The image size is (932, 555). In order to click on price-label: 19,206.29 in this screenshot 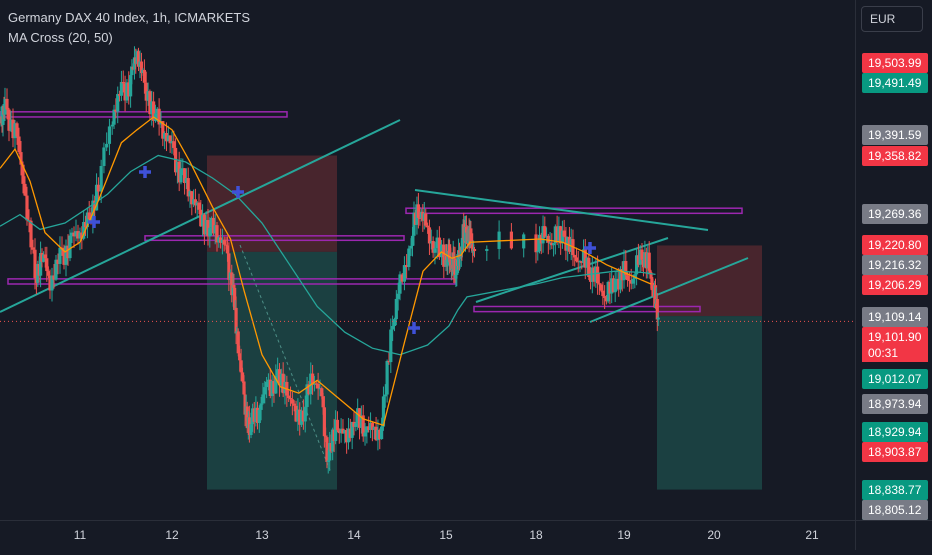, I will do `click(895, 284)`.